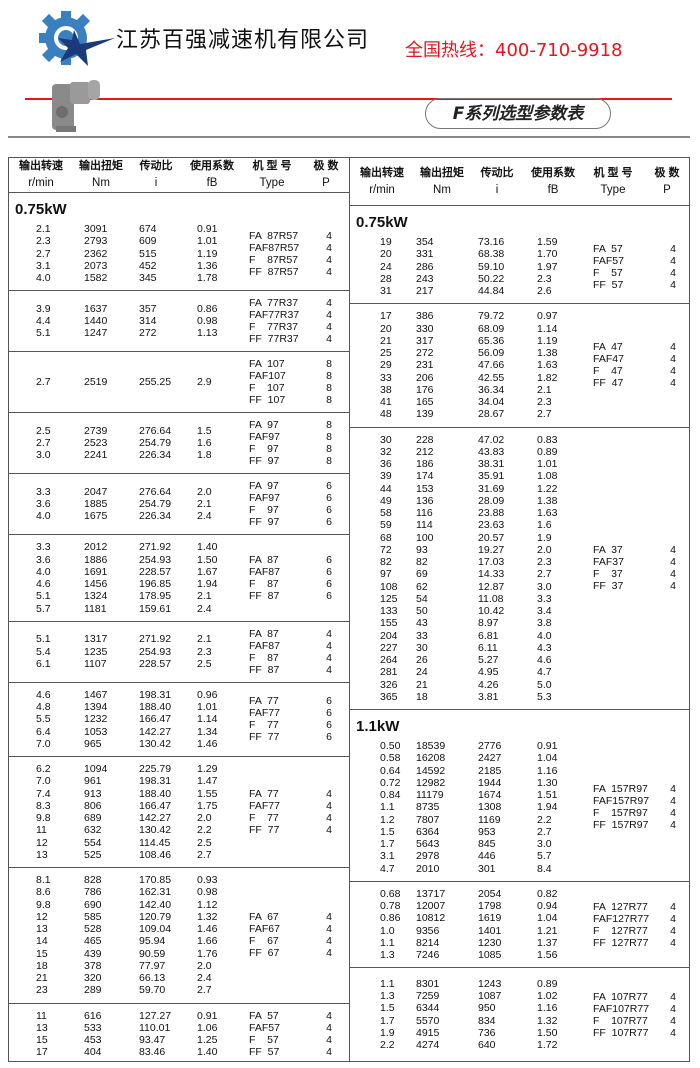 The image size is (700, 1068). Describe the element at coordinates (547, 254) in the screenshot. I see `service-factor-cell: 1.70` at that location.